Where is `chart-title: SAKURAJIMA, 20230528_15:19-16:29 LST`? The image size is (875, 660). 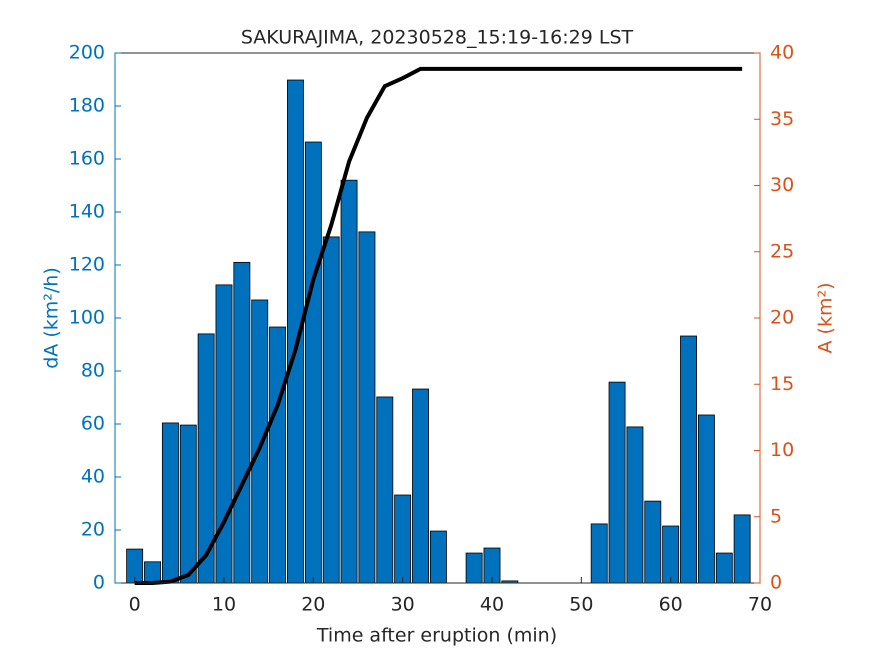 chart-title: SAKURAJIMA, 20230528_15:19-16:29 LST is located at coordinates (437, 38).